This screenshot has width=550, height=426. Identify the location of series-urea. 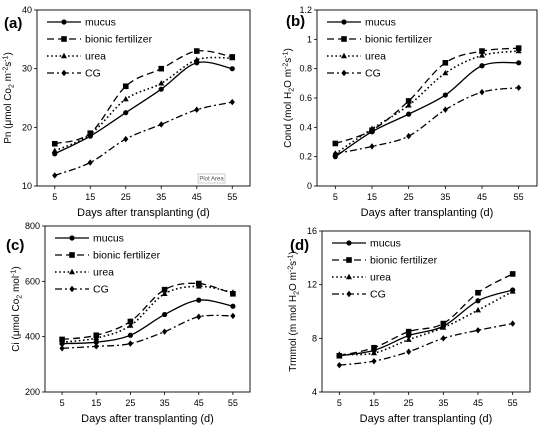
(426, 322).